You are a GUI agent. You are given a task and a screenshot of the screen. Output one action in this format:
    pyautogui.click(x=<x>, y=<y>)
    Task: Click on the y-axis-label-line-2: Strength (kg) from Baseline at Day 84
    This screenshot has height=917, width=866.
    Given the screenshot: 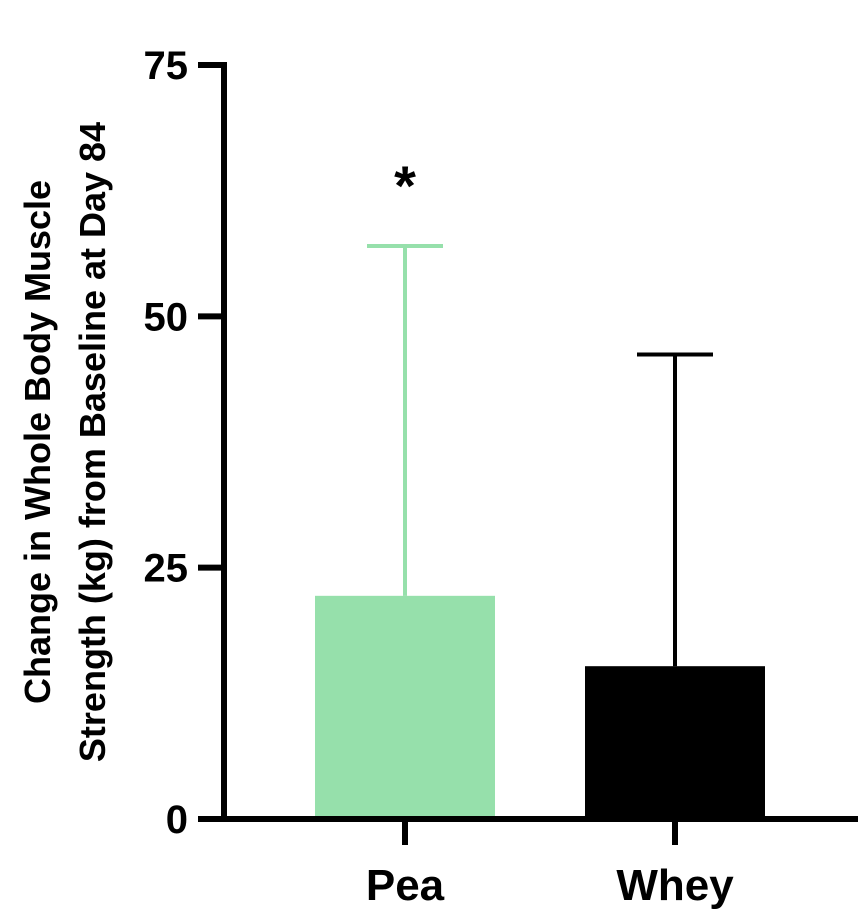 What is the action you would take?
    pyautogui.click(x=92, y=442)
    